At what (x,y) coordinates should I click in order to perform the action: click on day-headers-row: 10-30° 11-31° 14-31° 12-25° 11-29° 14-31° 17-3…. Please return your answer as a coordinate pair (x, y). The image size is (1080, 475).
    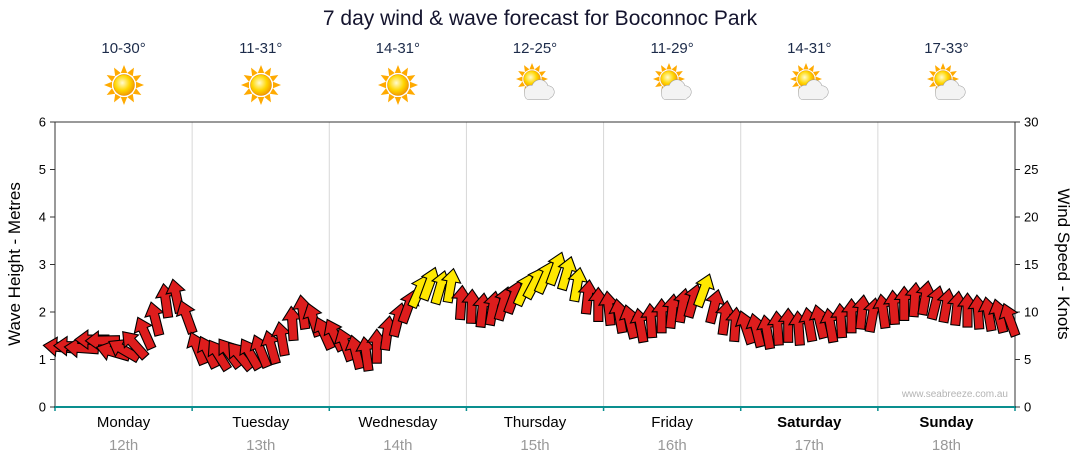
    Looking at the image, I should click on (535, 74).